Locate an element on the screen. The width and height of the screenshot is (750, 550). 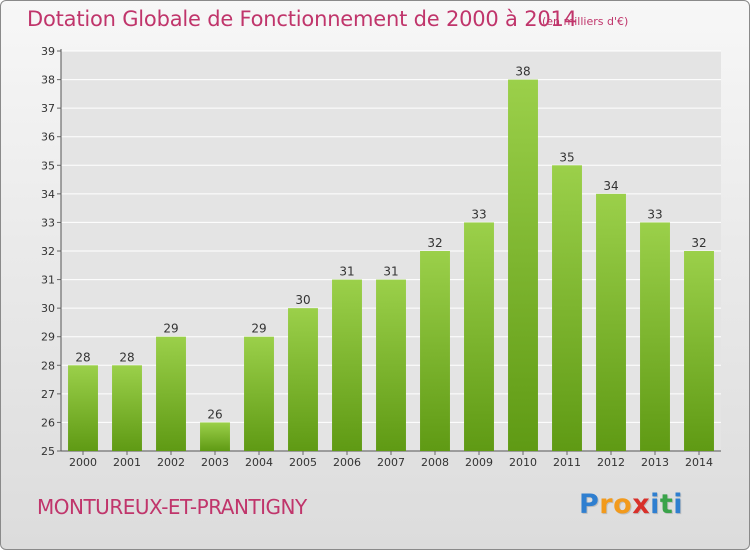
y-tick-label: 31 is located at coordinates (48, 280).